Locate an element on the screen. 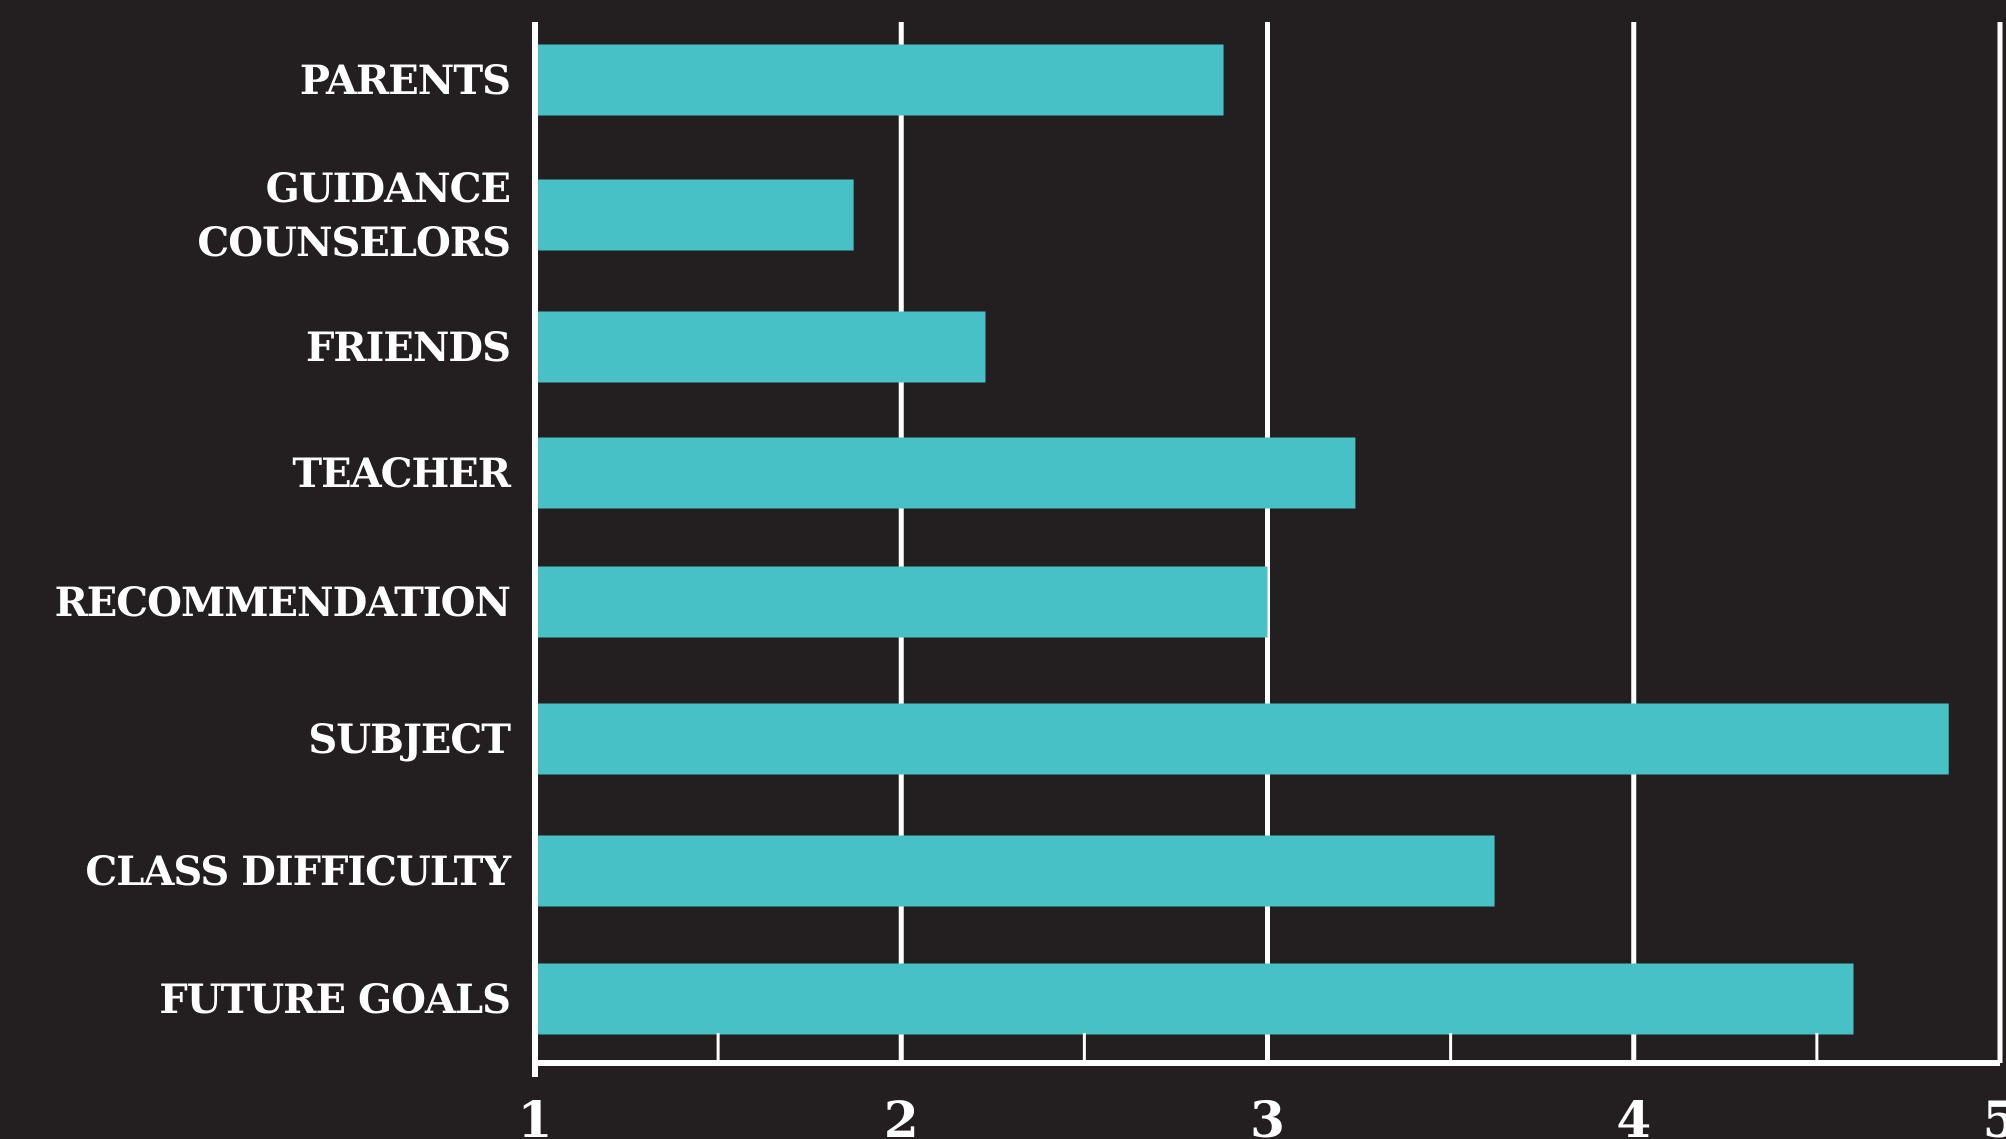 This screenshot has width=2006, height=1139. x-tick-label-3: 3 is located at coordinates (1267, 1114).